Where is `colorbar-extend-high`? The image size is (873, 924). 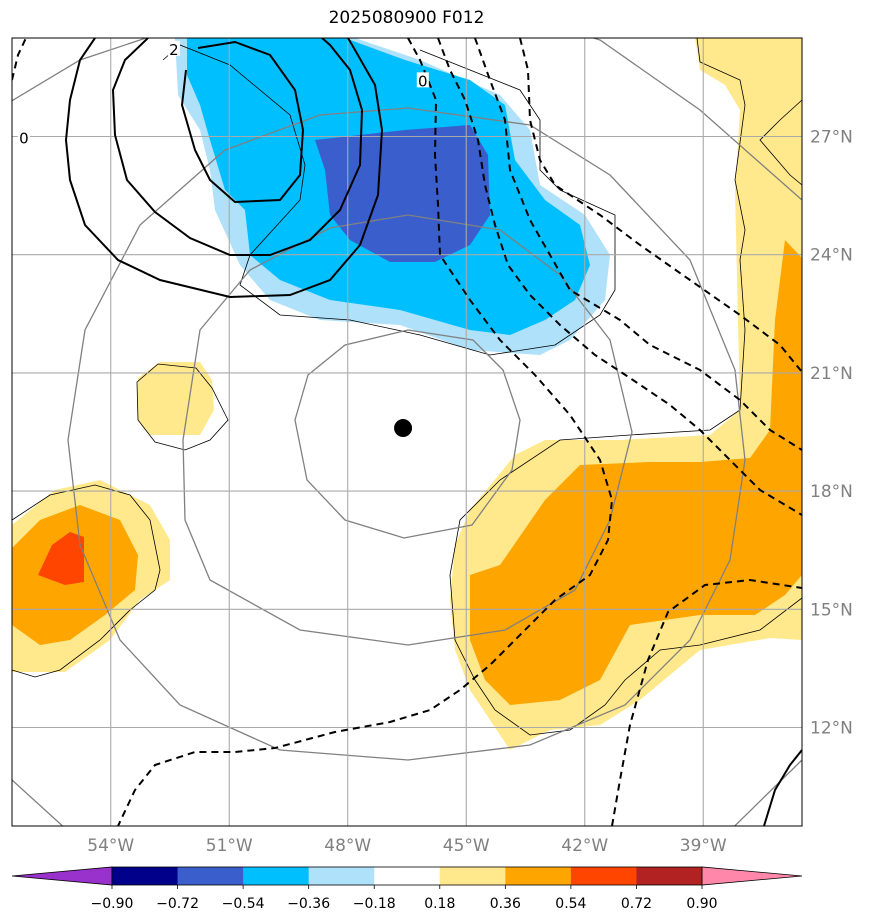
colorbar-extend-high is located at coordinates (752, 876).